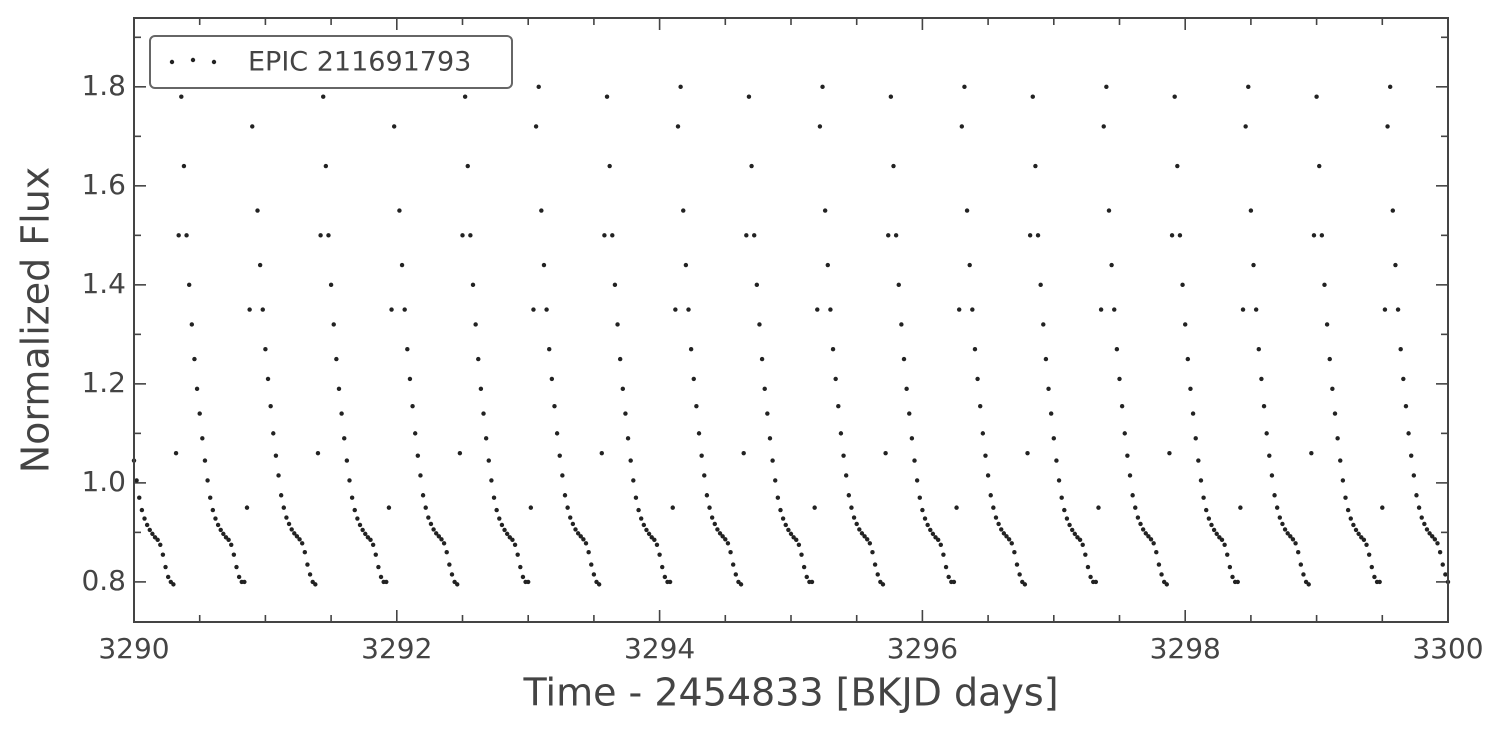 Image resolution: width=1511 pixels, height=737 pixels. I want to click on y-tick-label: 1.0, so click(103, 481).